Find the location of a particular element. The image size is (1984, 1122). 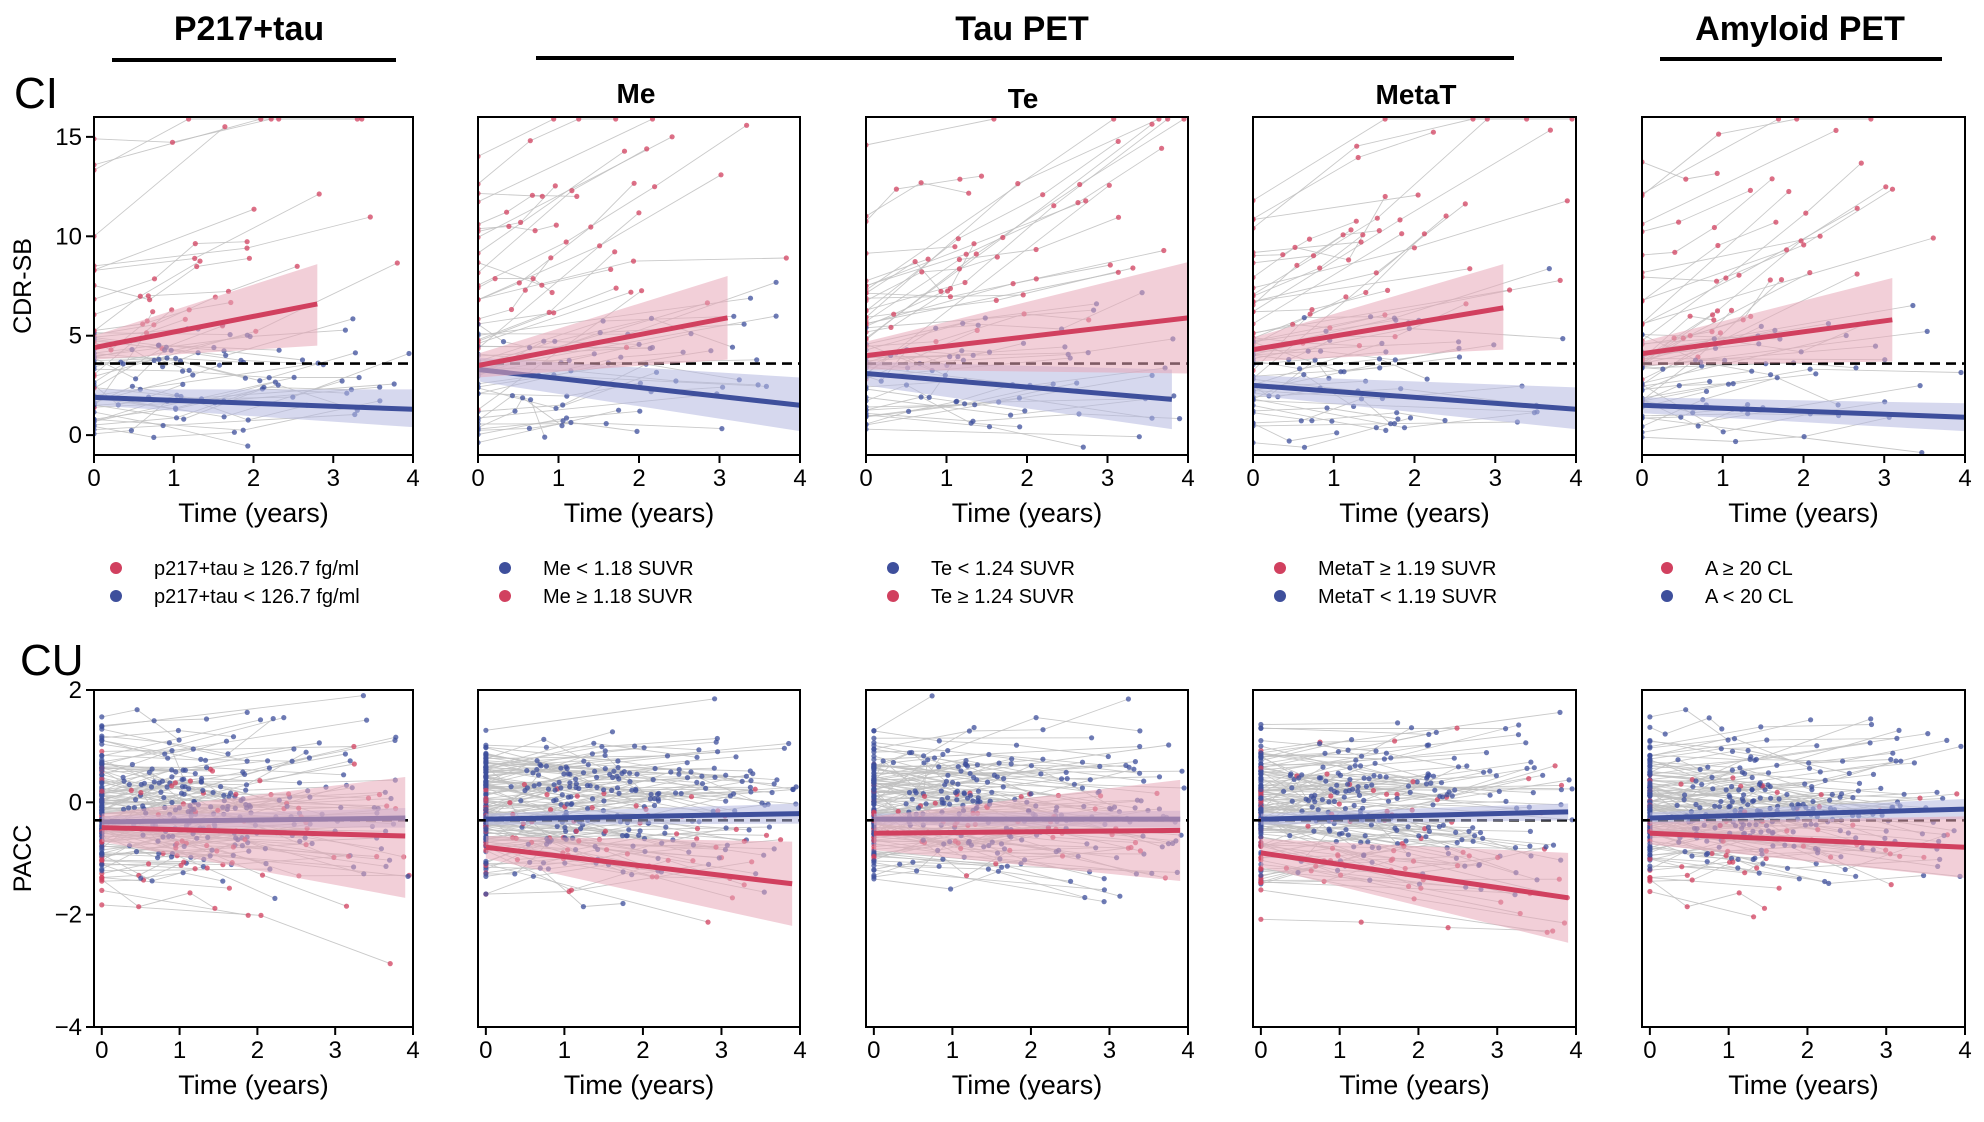

confidence-band-a-20-cl is located at coordinates (1767, 322).